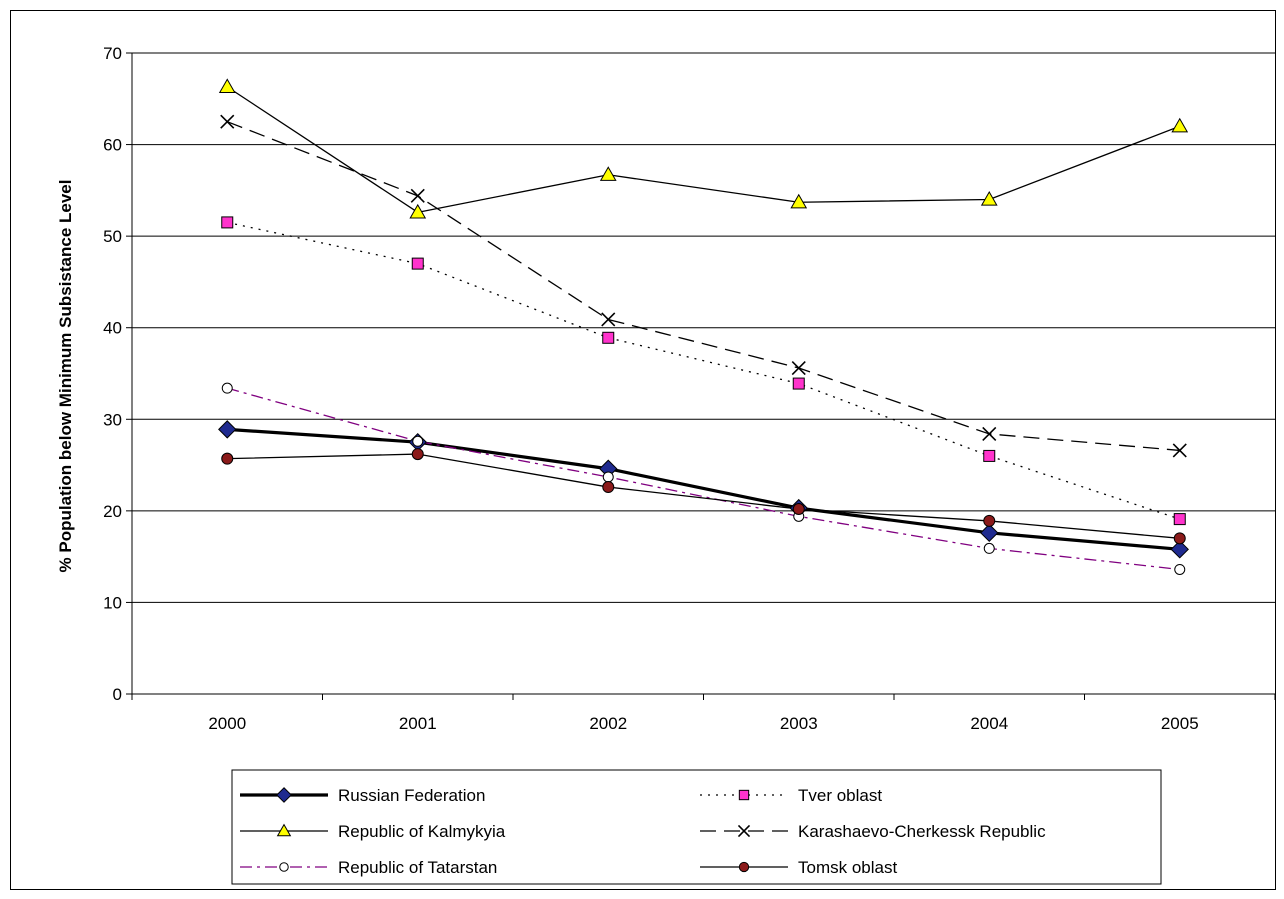  Describe the element at coordinates (1180, 723) in the screenshot. I see `x-tick-label: 2005` at that location.